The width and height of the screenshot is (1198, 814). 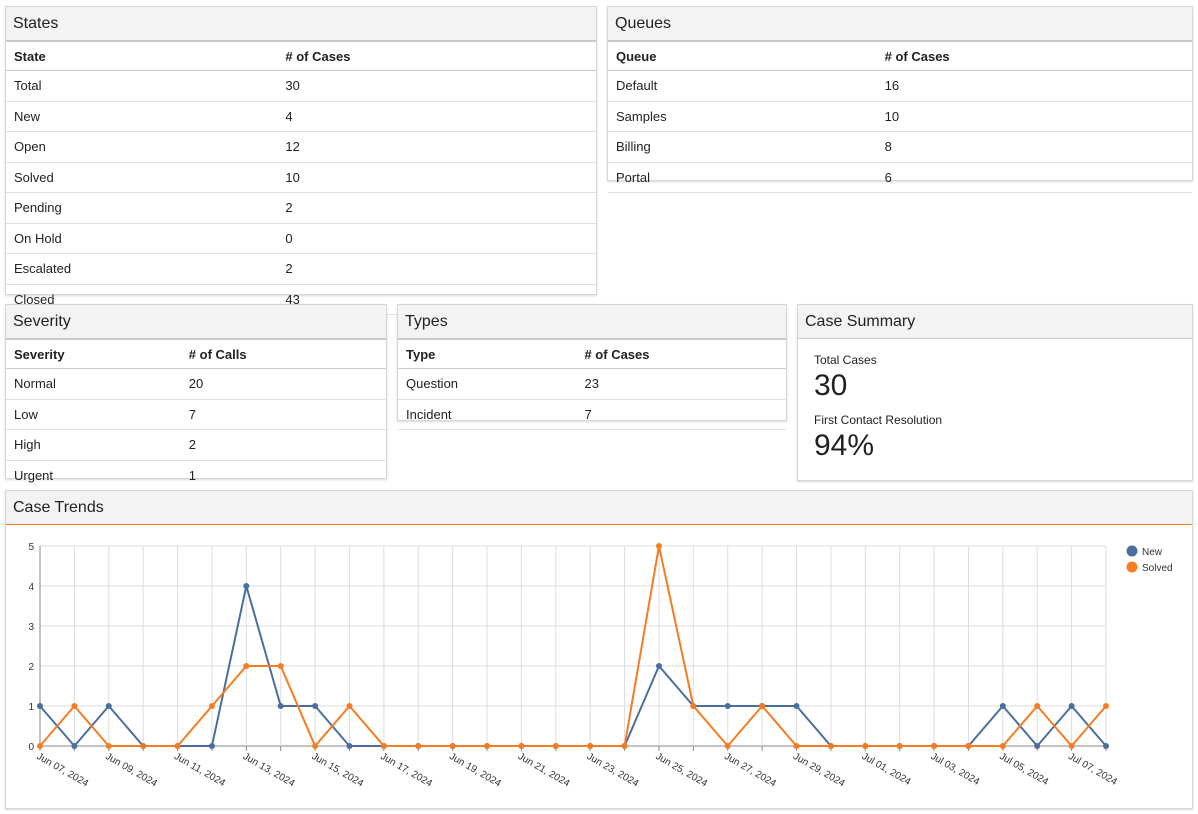 I want to click on table-row: Question 23, so click(x=592, y=384).